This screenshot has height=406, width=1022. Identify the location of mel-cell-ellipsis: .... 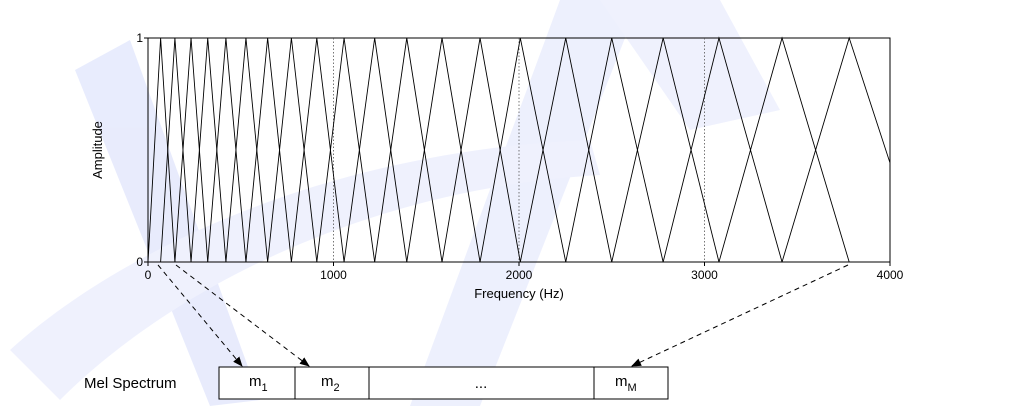
(481, 383).